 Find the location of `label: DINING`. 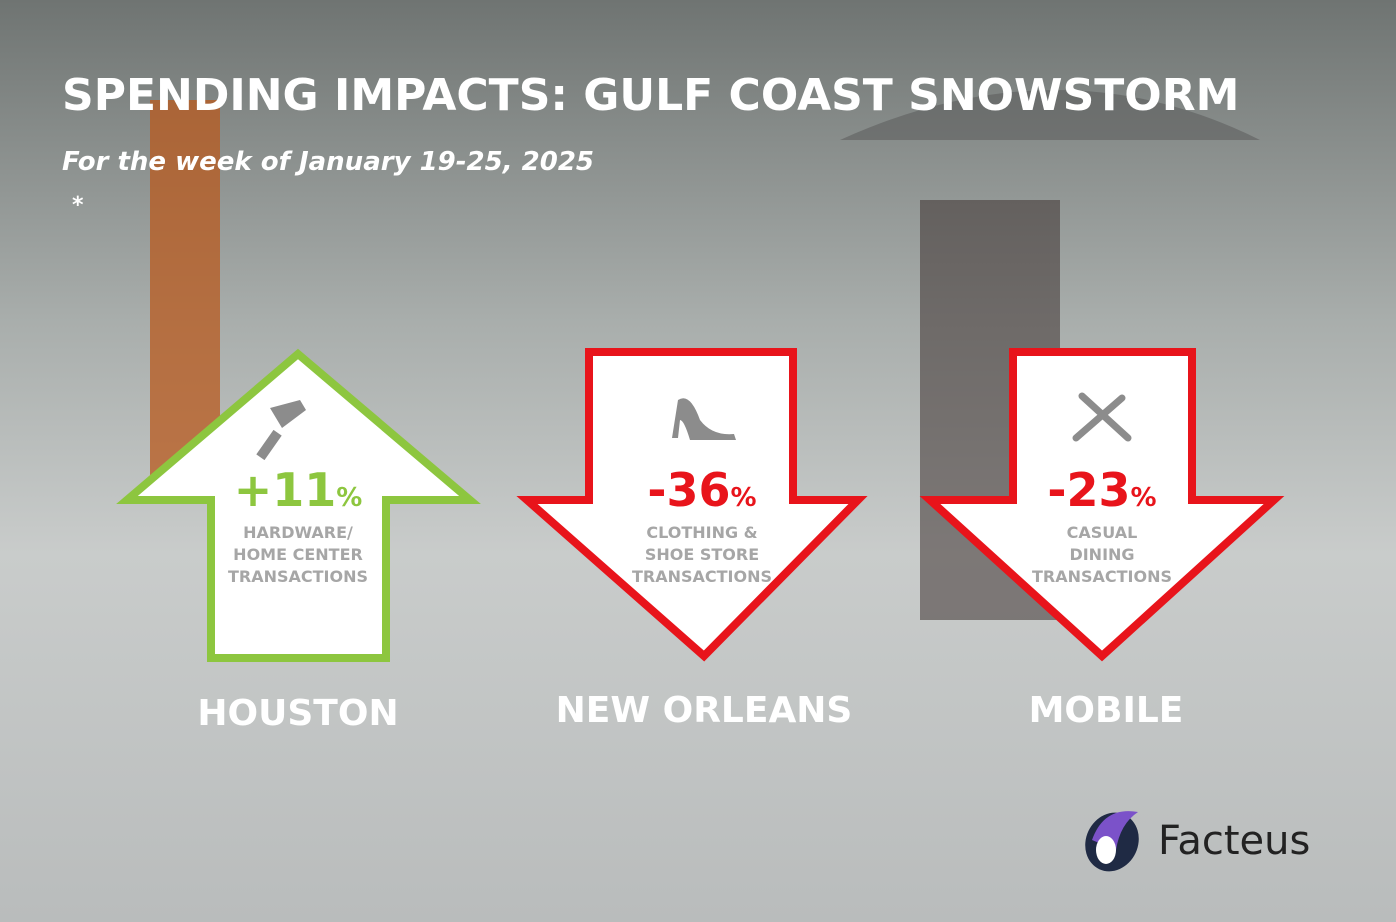

label: DINING is located at coordinates (1101, 554).